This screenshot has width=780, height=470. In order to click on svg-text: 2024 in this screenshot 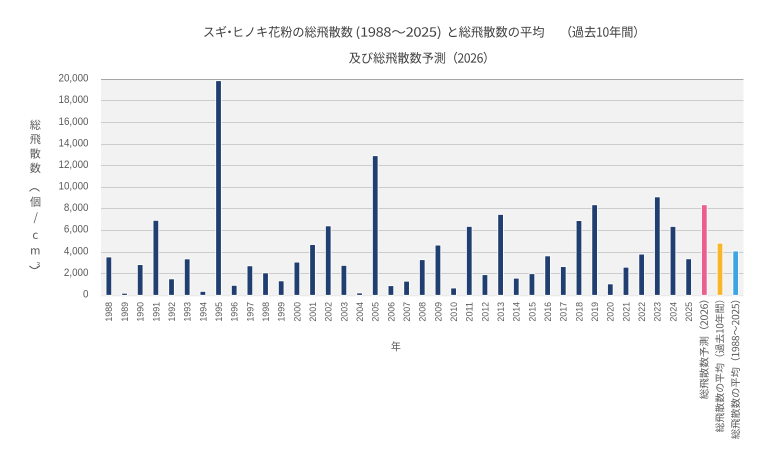, I will do `click(673, 312)`.